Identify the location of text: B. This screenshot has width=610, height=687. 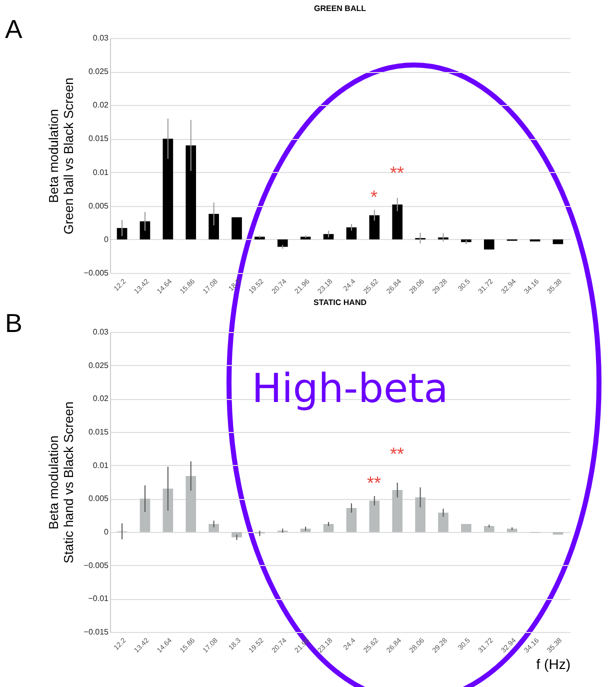
(13, 323).